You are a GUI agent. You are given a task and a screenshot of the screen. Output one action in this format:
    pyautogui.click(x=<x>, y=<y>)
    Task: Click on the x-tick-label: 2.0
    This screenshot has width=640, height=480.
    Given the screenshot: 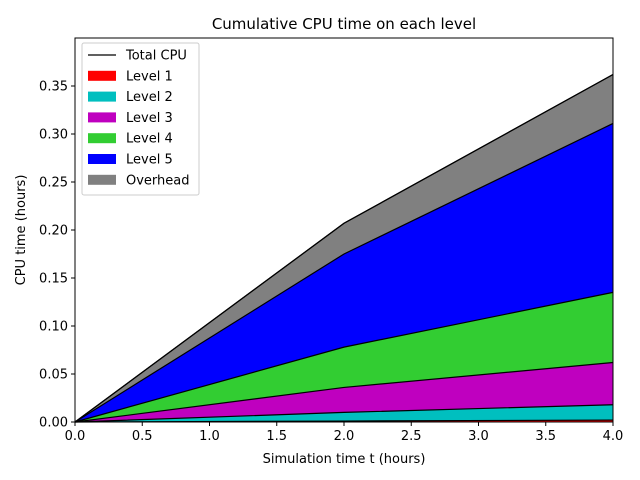 What is the action you would take?
    pyautogui.click(x=344, y=436)
    